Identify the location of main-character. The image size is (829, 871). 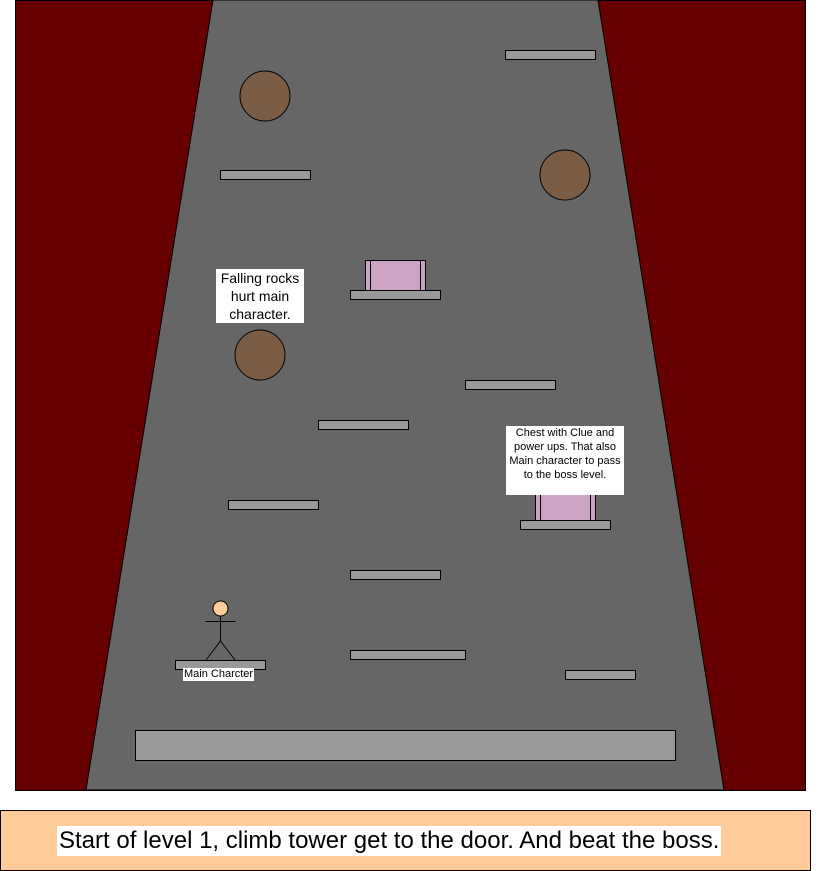
(220, 630).